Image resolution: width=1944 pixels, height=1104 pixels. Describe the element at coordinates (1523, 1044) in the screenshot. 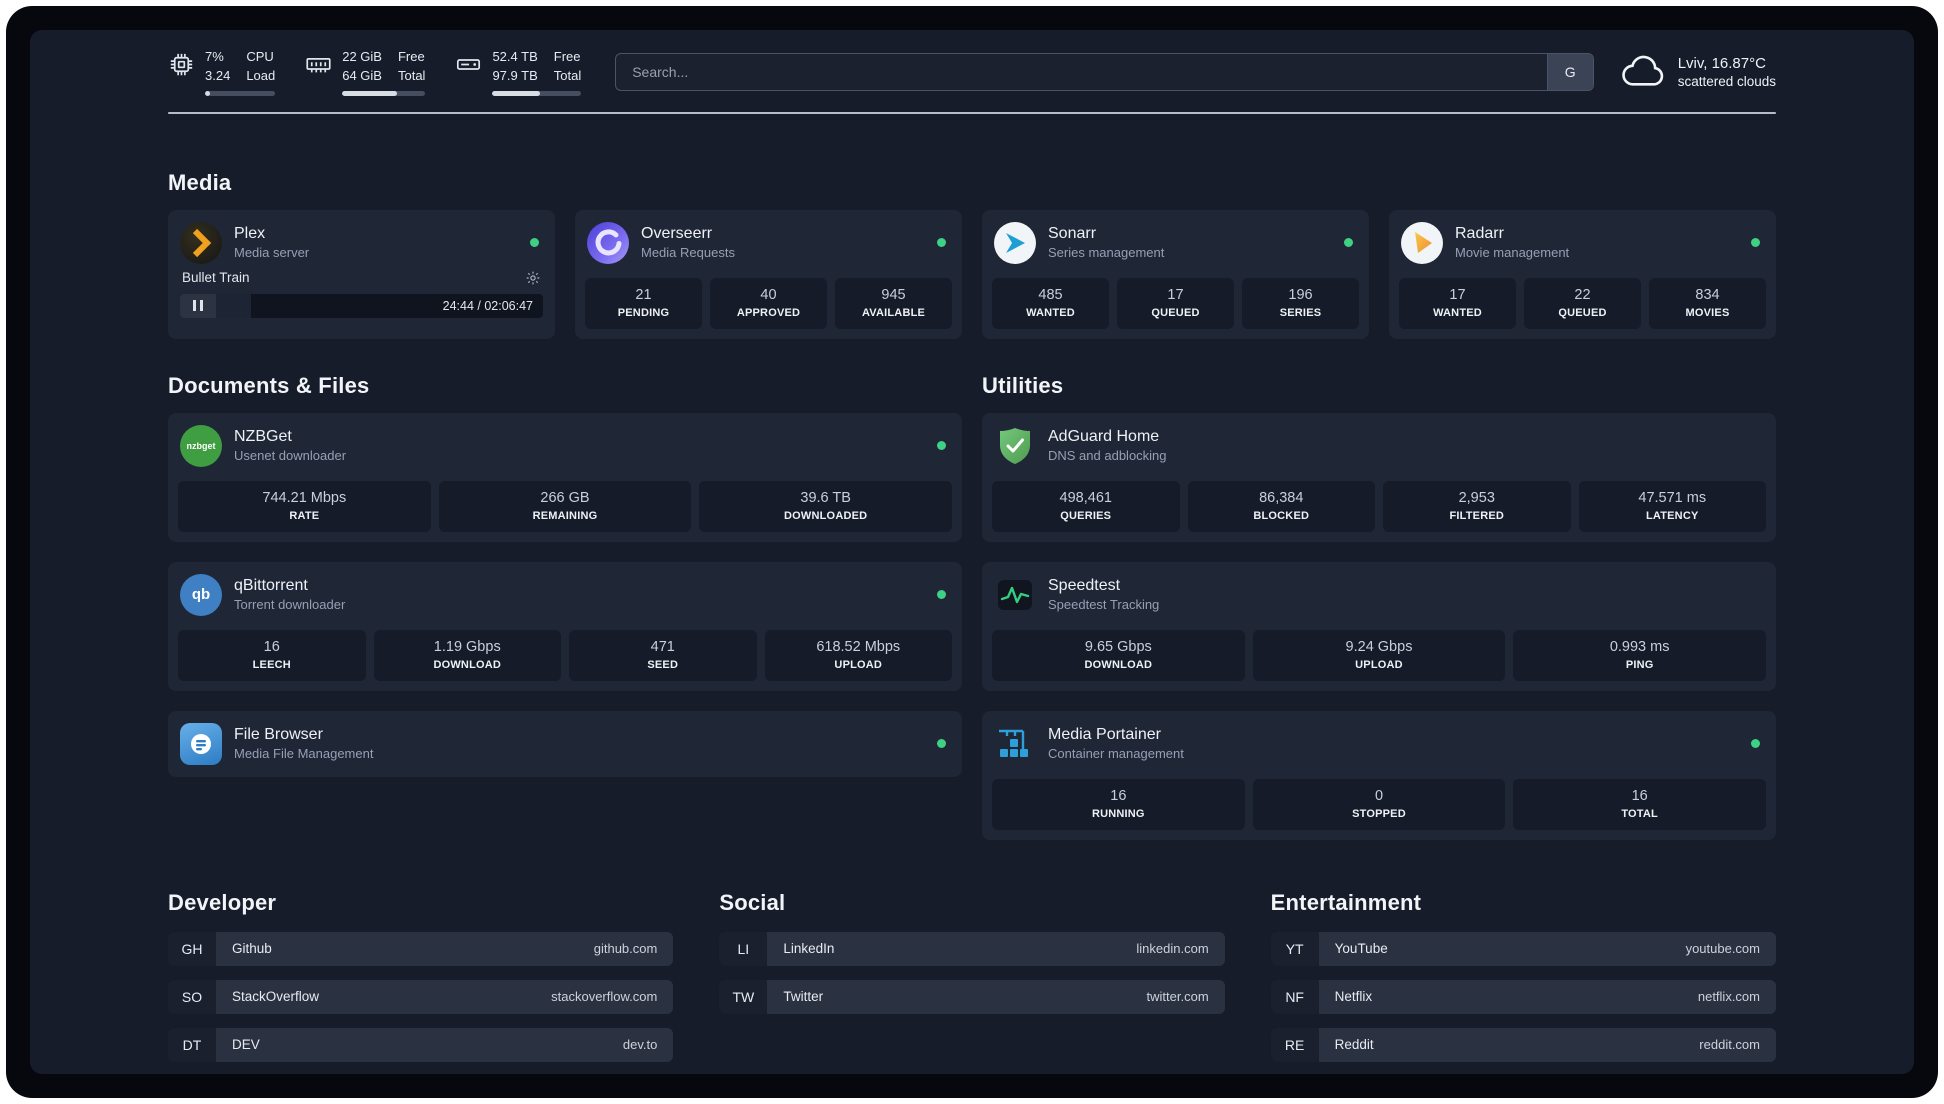

I see `bookmark-reddit: RE Reddit reddit.com` at that location.